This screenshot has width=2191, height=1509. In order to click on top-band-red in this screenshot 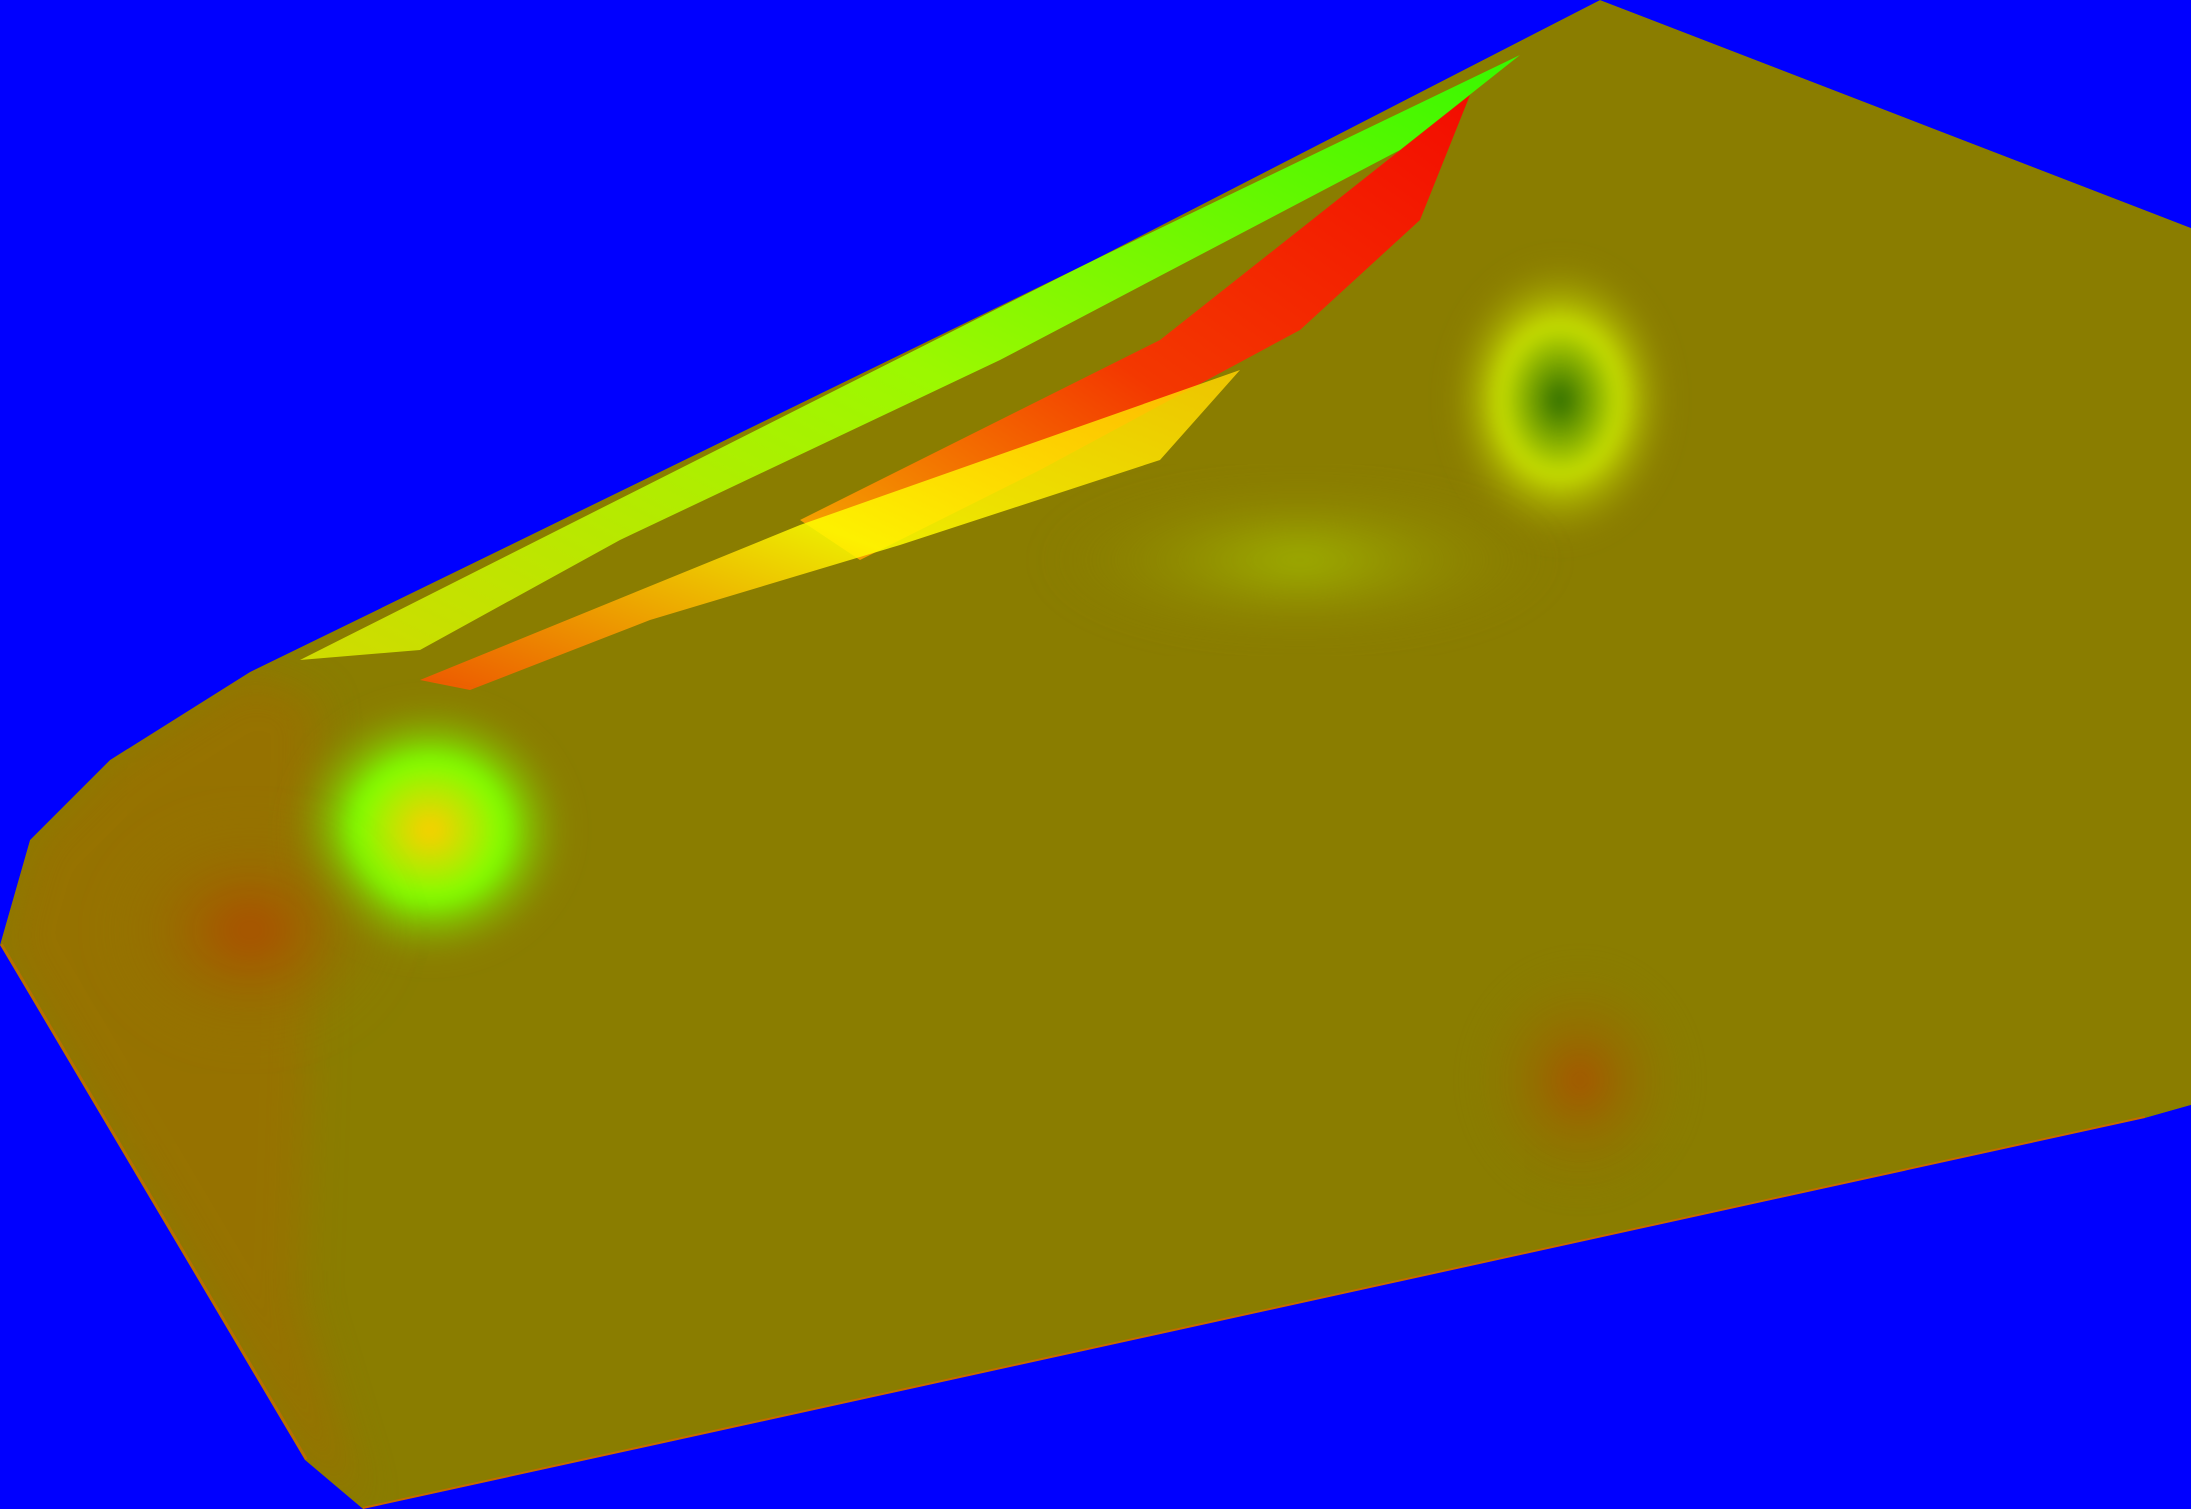, I will do `click(1135, 327)`.